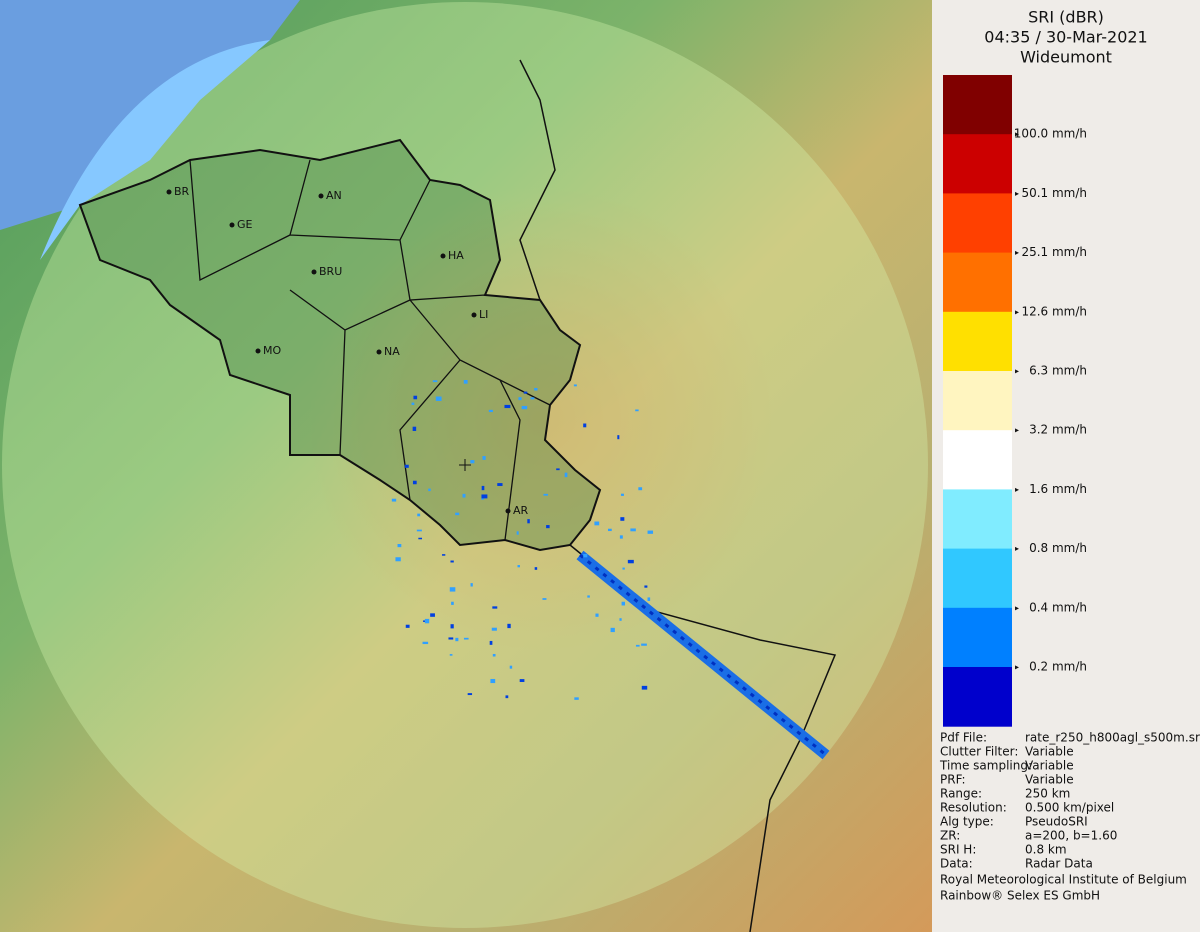 This screenshot has width=1200, height=936. What do you see at coordinates (1059, 864) in the screenshot?
I see `metadata-value: Radar Data` at bounding box center [1059, 864].